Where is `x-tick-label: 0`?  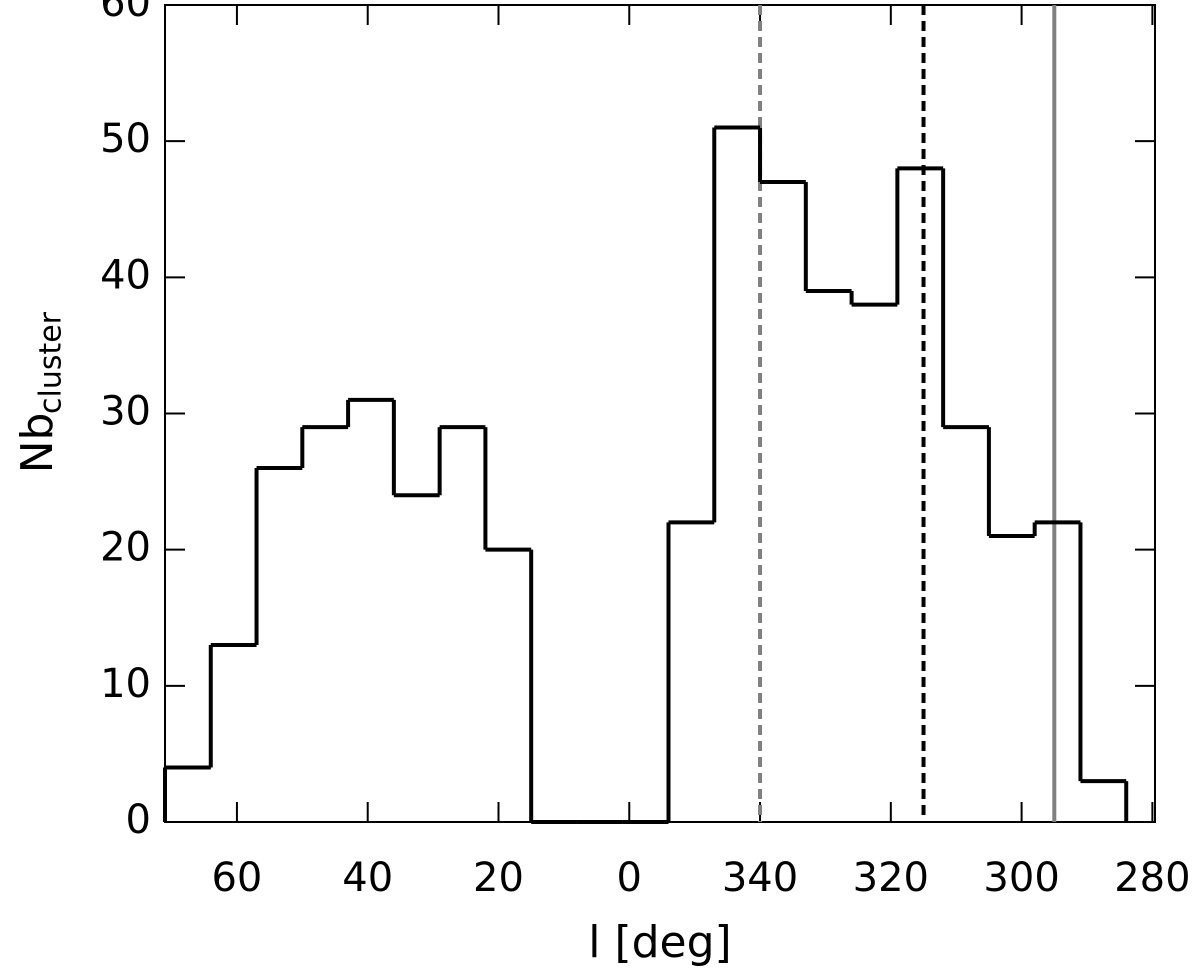 x-tick-label: 0 is located at coordinates (629, 878).